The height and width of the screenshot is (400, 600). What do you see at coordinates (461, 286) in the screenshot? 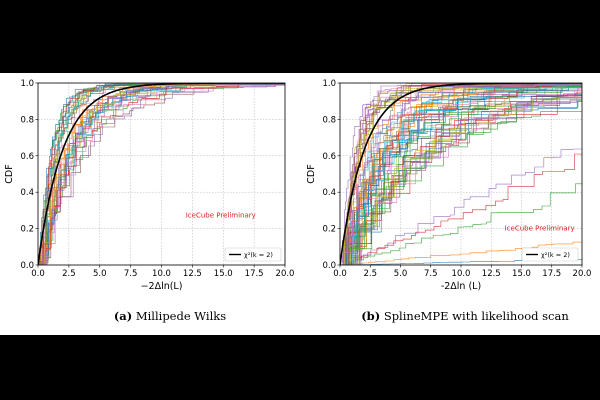
I see `x-axis-title: -2Δln (L)` at bounding box center [461, 286].